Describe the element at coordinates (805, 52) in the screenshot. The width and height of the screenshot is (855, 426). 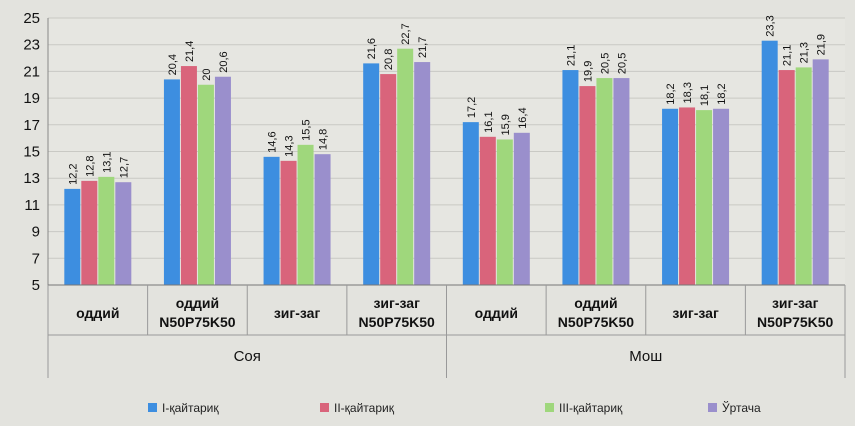
I see `data-label: 21,3` at that location.